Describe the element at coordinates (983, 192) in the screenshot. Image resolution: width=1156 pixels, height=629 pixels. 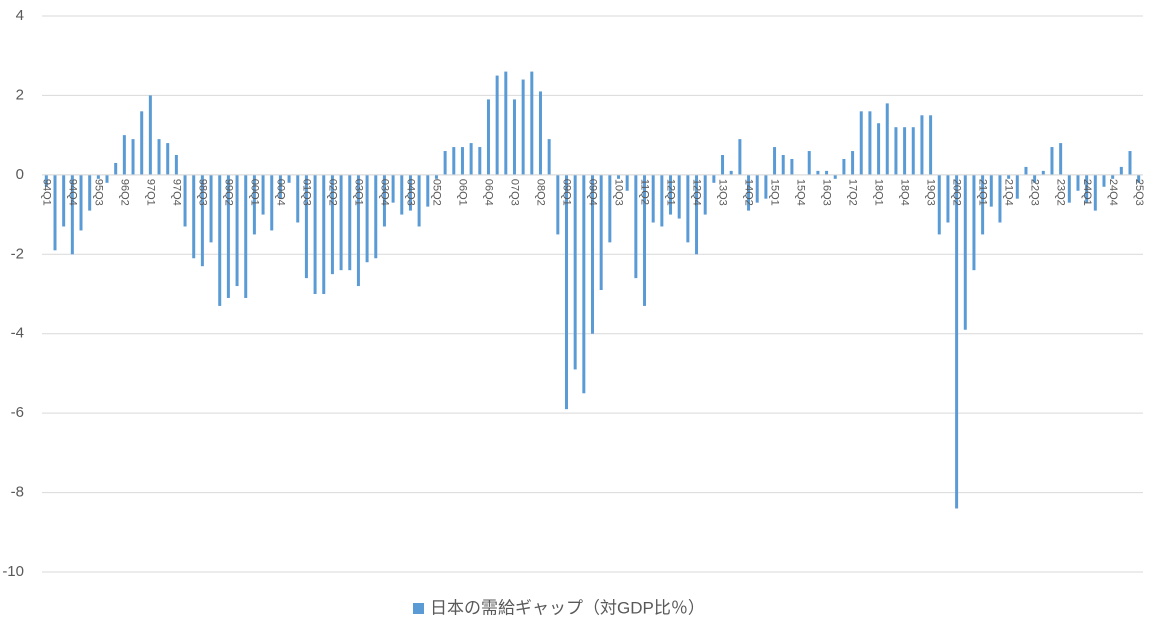
I see `x-tick-label: 21Q1` at that location.